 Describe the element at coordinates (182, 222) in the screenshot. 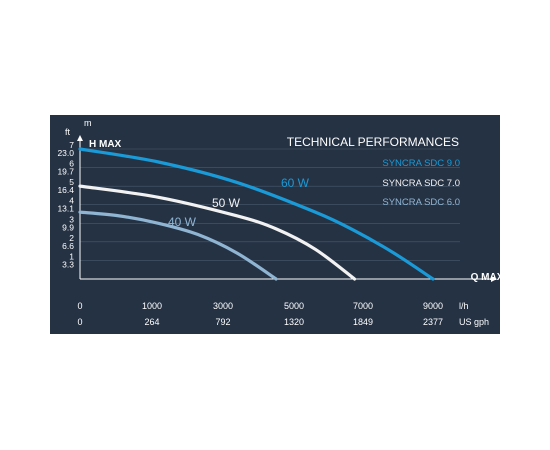

I see `series-power-label-3: 40 W` at that location.